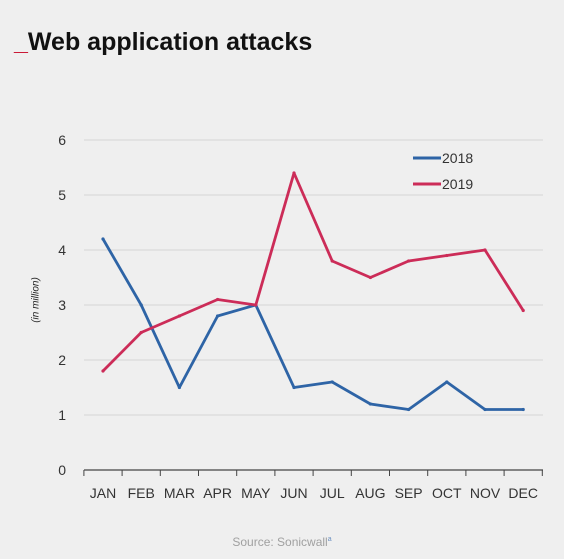 The width and height of the screenshot is (564, 559). Describe the element at coordinates (409, 261) in the screenshot. I see `data-point-2019-sep` at that location.